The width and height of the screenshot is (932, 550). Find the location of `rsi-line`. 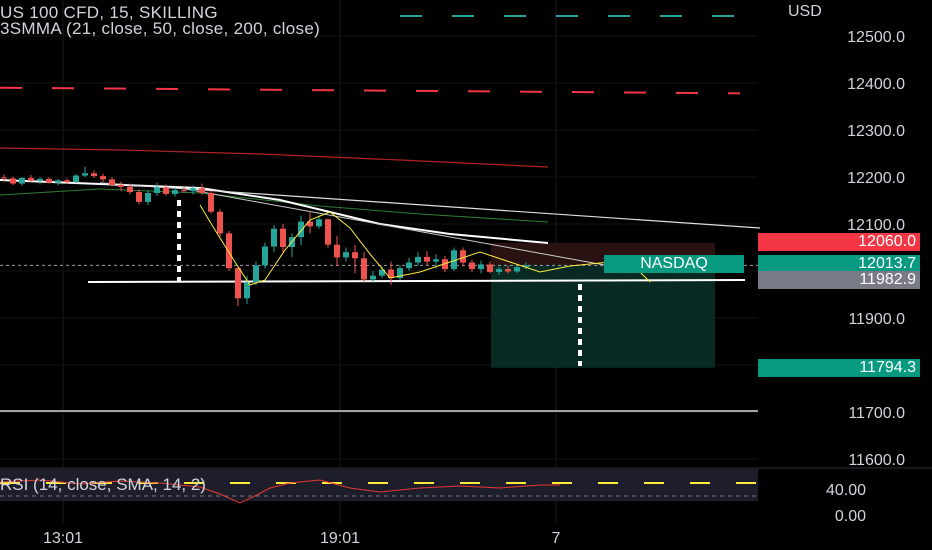

rsi-line is located at coordinates (280, 491).